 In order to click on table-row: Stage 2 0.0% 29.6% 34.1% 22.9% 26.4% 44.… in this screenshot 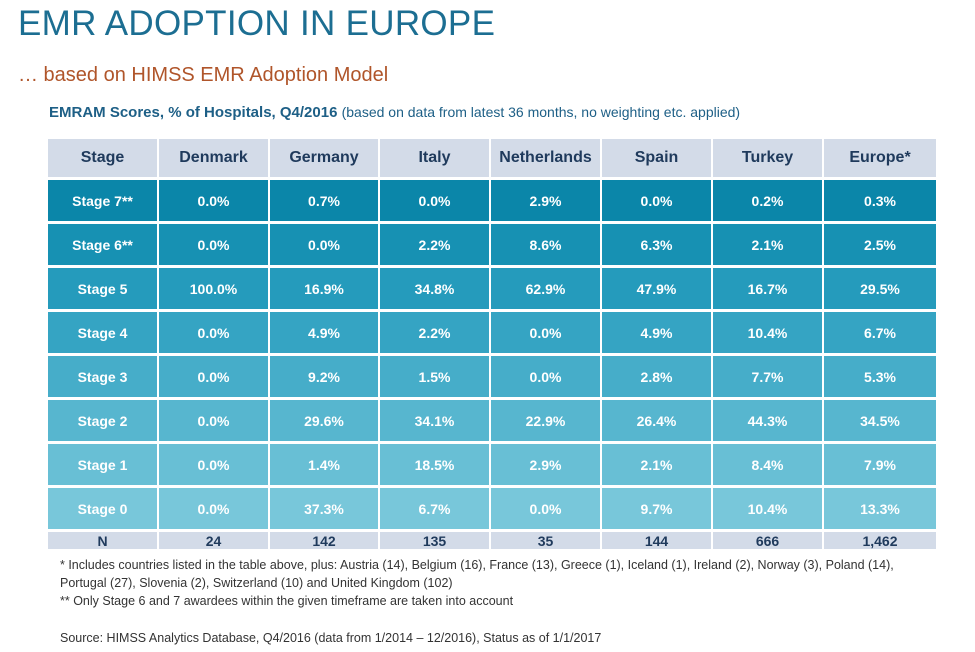, I will do `click(492, 422)`.